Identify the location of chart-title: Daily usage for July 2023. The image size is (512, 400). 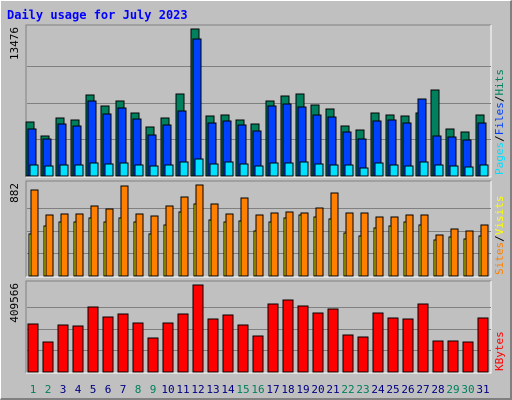
(97, 15).